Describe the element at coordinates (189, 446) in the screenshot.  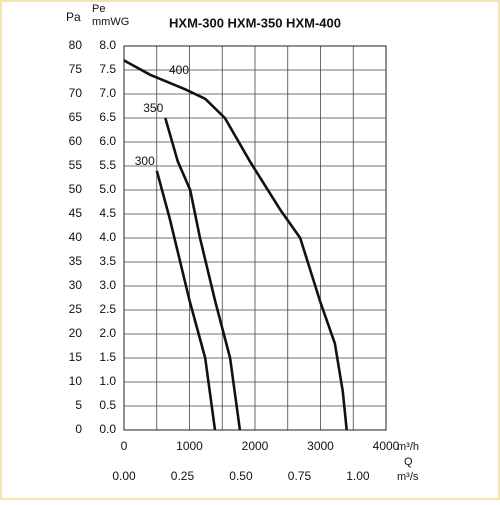
I see `x-tick-label: 1000` at that location.